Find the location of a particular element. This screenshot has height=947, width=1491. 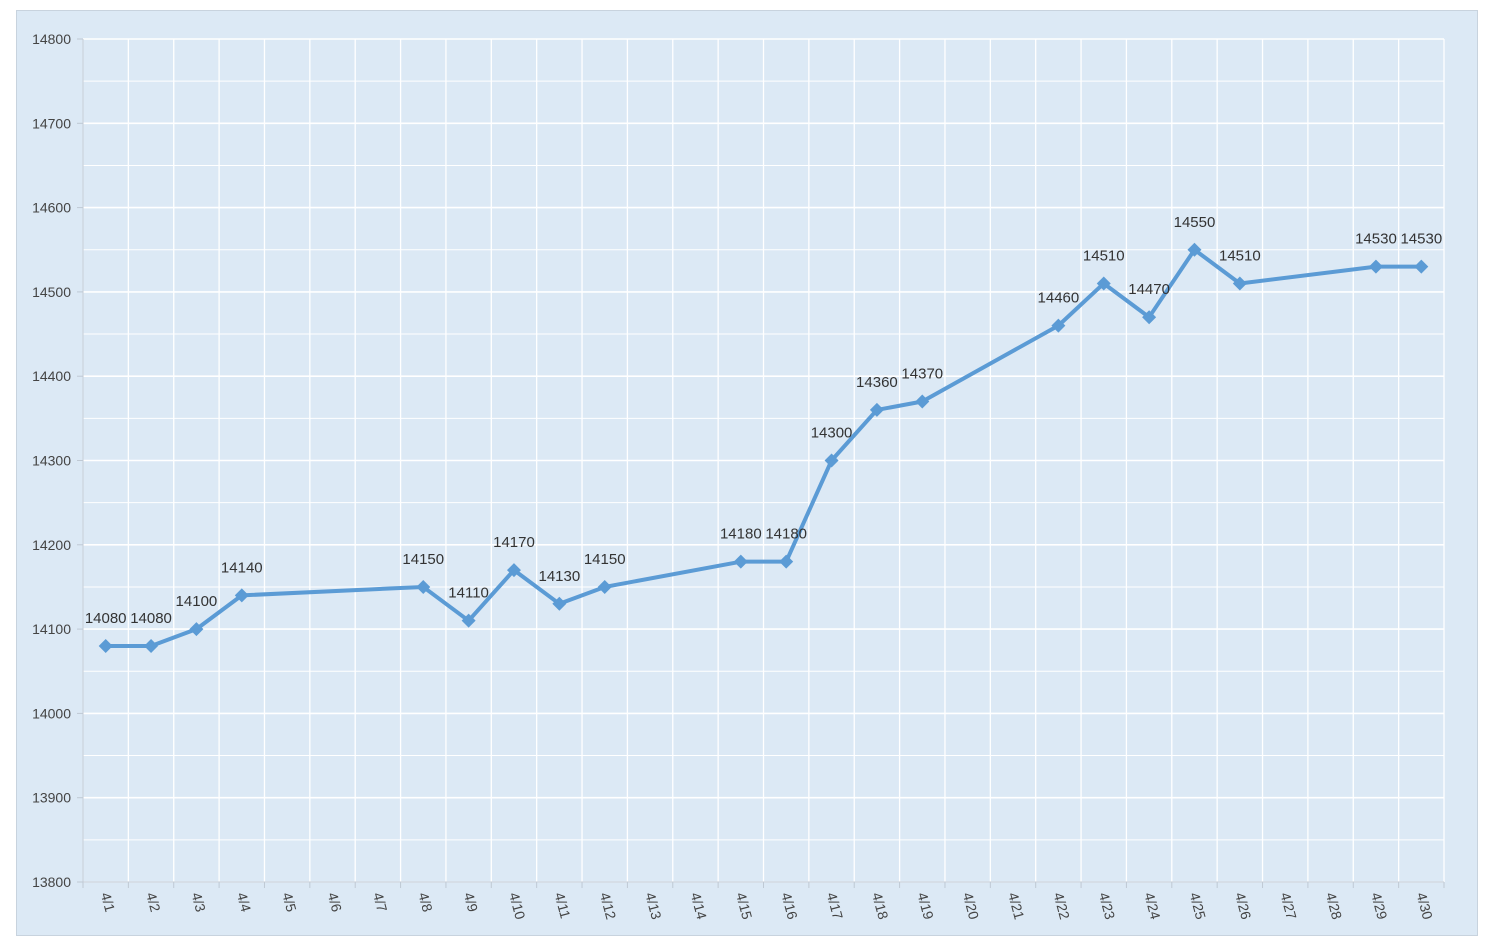

data-label: 14360 is located at coordinates (877, 382).